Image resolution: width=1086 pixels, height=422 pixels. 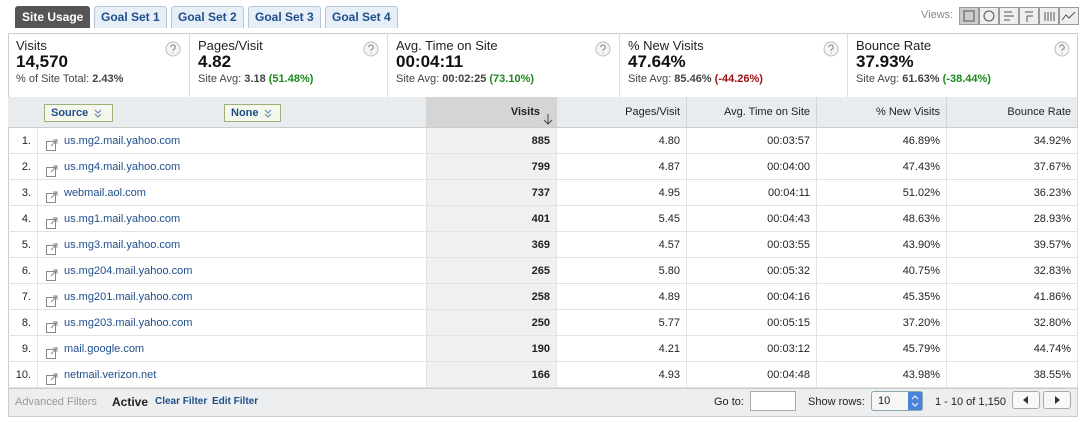 I want to click on data-cell: 45.79%, so click(x=882, y=349).